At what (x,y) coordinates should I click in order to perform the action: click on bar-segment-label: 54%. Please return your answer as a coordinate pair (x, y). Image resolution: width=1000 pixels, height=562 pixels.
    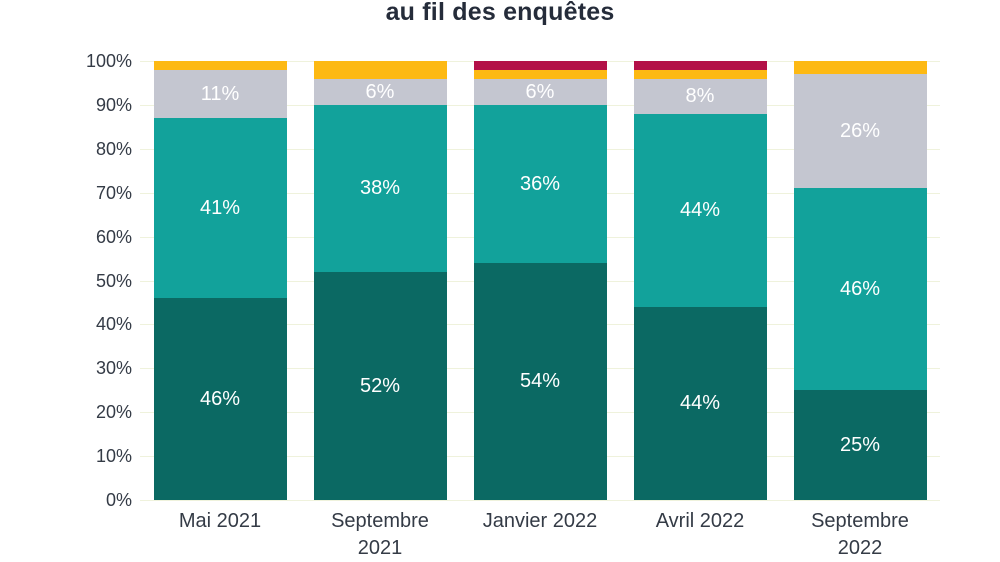
    Looking at the image, I should click on (540, 381).